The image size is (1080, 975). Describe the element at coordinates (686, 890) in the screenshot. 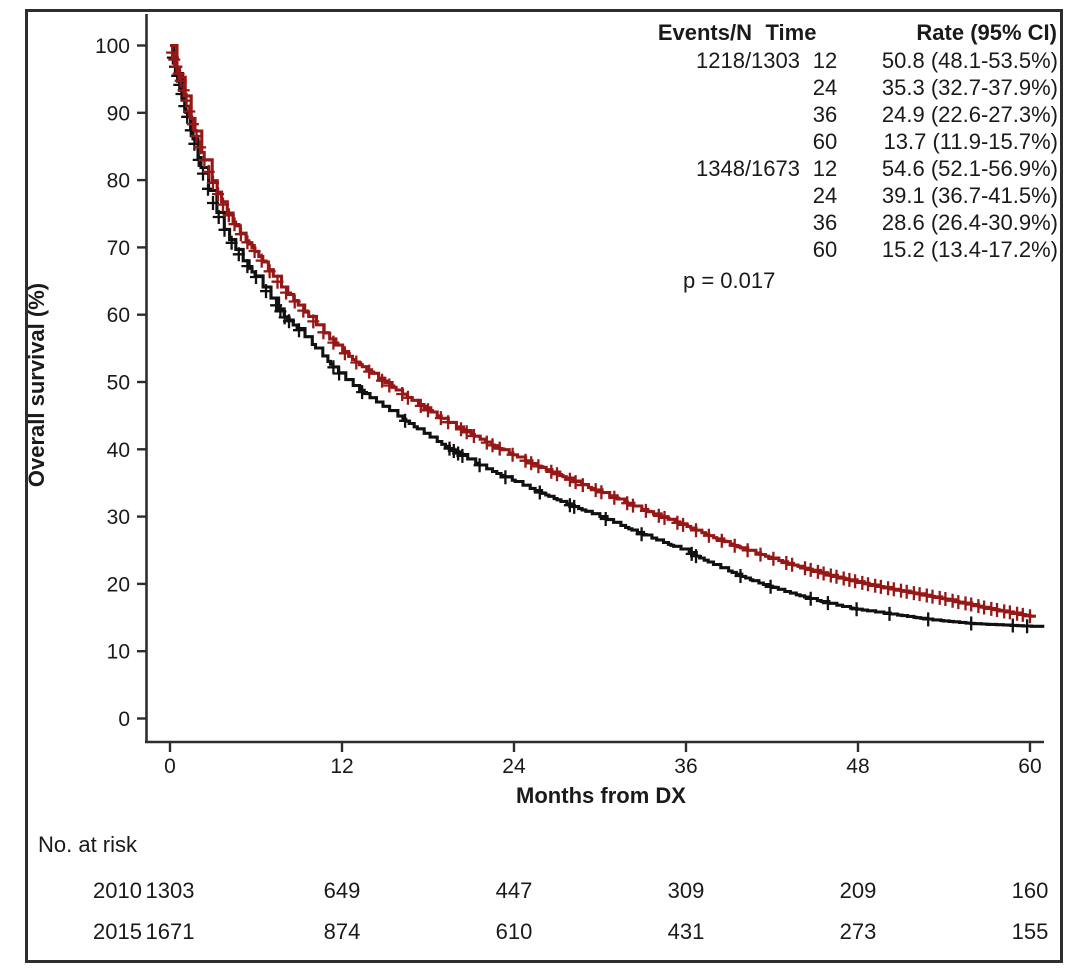

I see `risk-value: 309` at that location.